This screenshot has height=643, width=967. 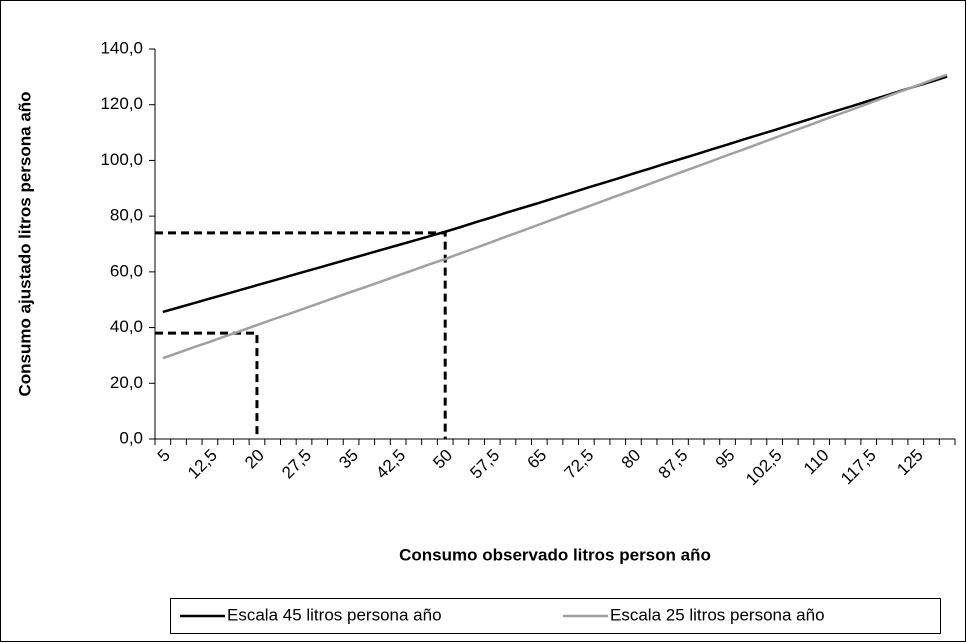 What do you see at coordinates (126, 326) in the screenshot?
I see `y-tick-label: 40,0` at bounding box center [126, 326].